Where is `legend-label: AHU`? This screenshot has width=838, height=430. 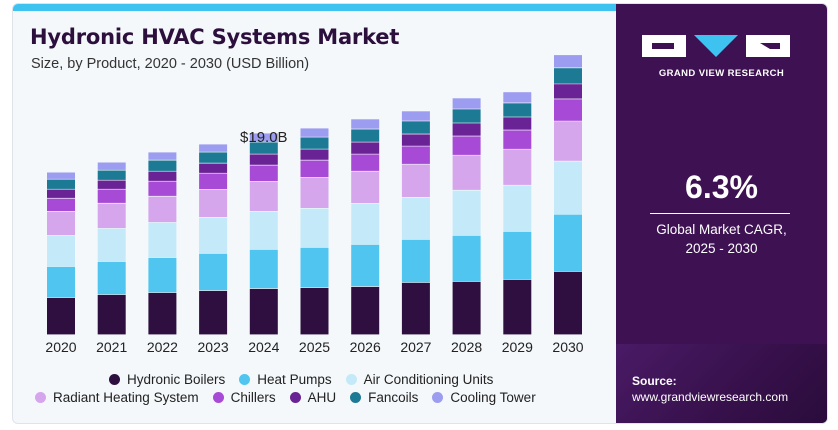
legend-label: AHU is located at coordinates (322, 397).